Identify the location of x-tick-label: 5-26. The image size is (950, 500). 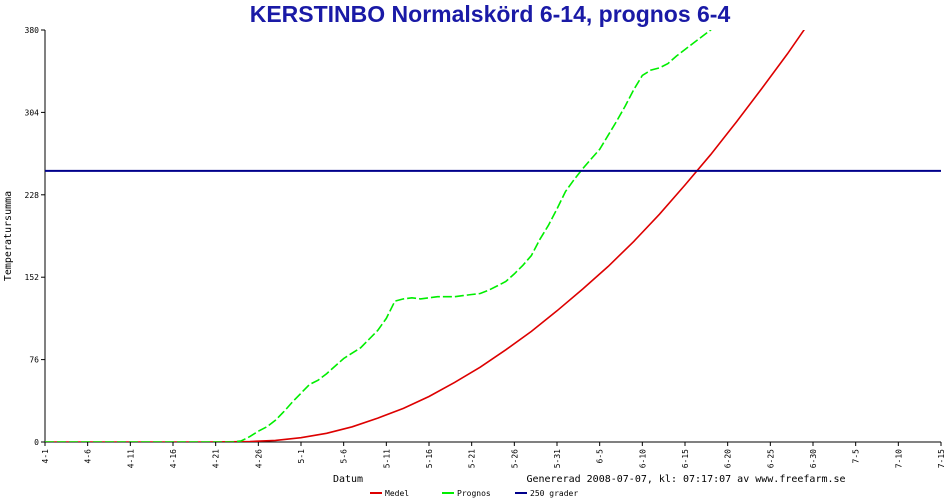
(514, 458).